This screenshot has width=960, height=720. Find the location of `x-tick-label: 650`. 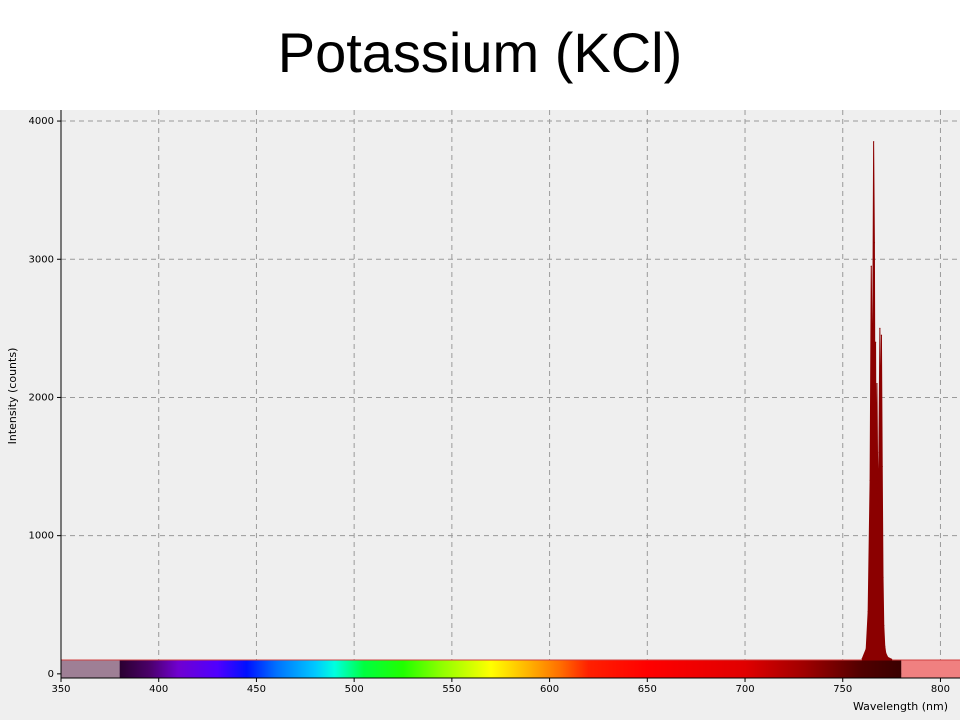

x-tick-label: 650 is located at coordinates (647, 689).